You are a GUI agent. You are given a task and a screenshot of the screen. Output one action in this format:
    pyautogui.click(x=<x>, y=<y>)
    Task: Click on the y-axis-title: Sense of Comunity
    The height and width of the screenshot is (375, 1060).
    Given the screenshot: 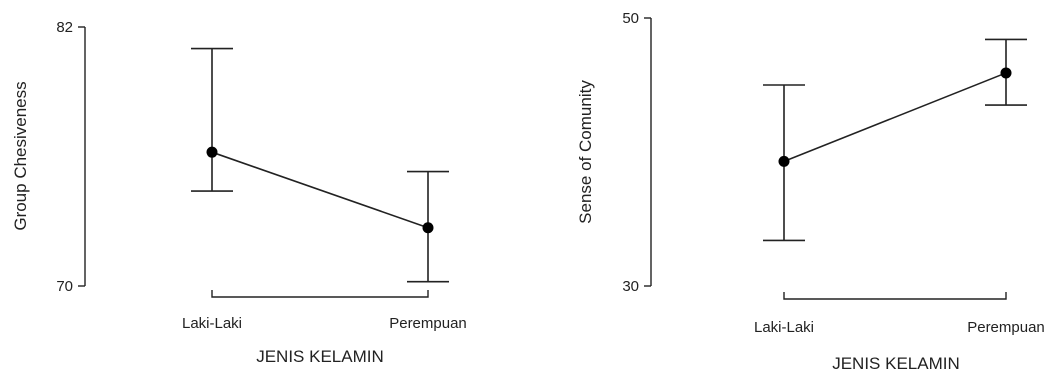 What is the action you would take?
    pyautogui.click(x=585, y=152)
    